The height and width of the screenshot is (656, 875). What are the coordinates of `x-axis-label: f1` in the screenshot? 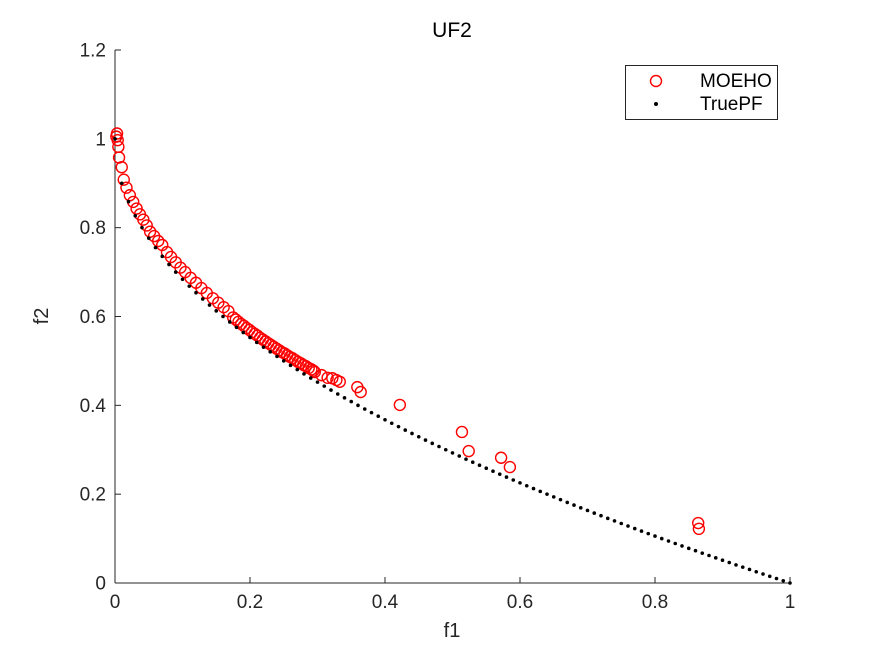 It's located at (452, 631).